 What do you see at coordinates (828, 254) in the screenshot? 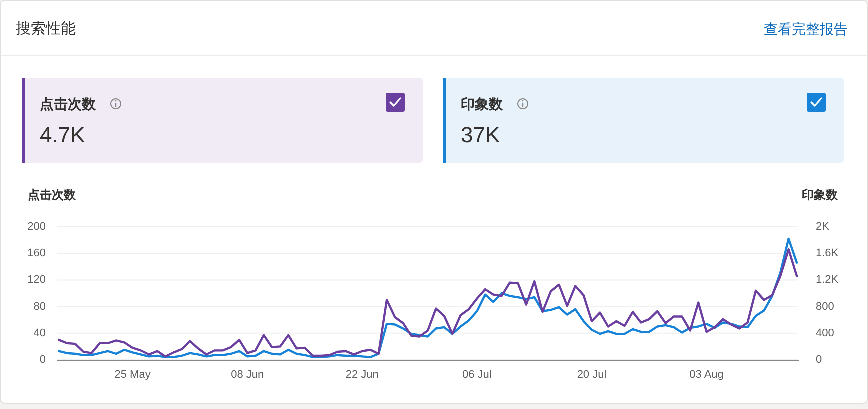
I see `y2-tick-label: 1.6K` at bounding box center [828, 254].